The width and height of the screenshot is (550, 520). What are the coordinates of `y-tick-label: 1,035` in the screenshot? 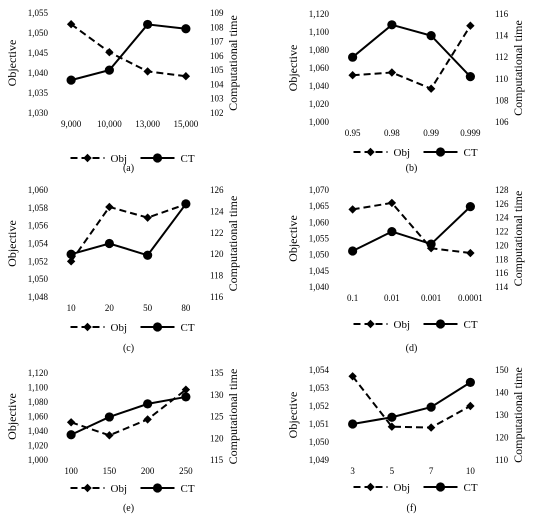 It's located at (38, 93).